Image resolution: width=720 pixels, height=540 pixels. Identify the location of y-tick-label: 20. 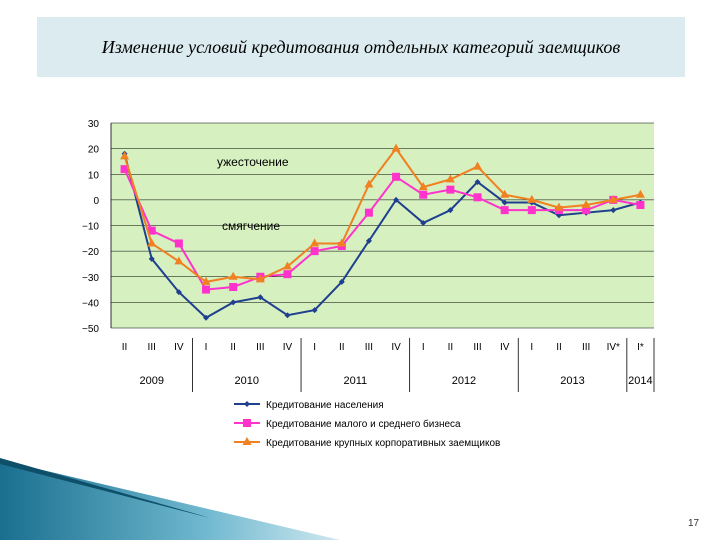
(94, 150).